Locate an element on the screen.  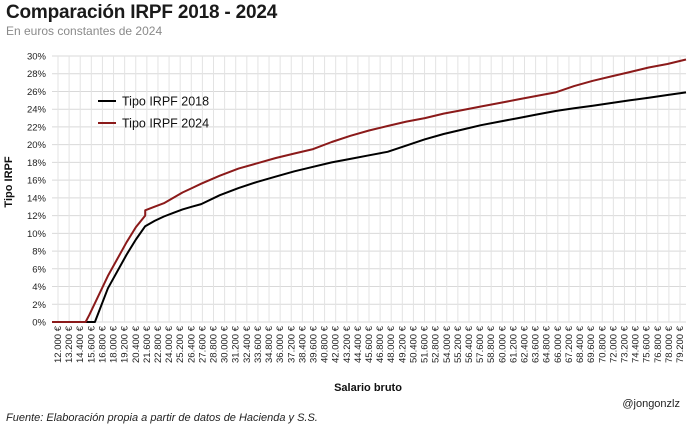
x-tick-label: 58.800 € is located at coordinates (491, 344).